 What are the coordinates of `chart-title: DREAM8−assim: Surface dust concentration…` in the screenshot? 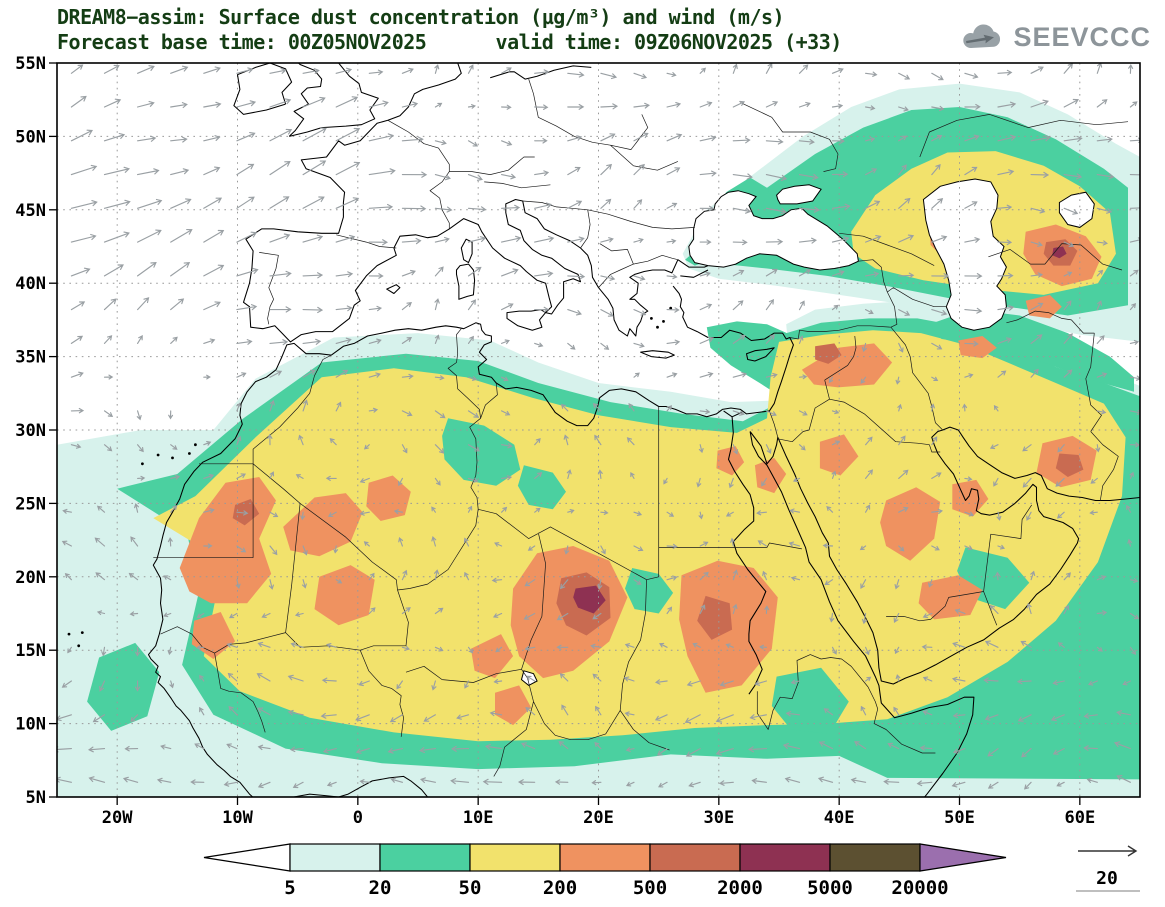 It's located at (421, 17).